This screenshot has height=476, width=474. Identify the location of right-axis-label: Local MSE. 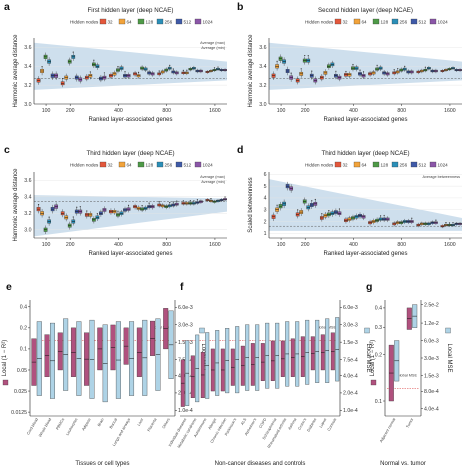
(368, 357).